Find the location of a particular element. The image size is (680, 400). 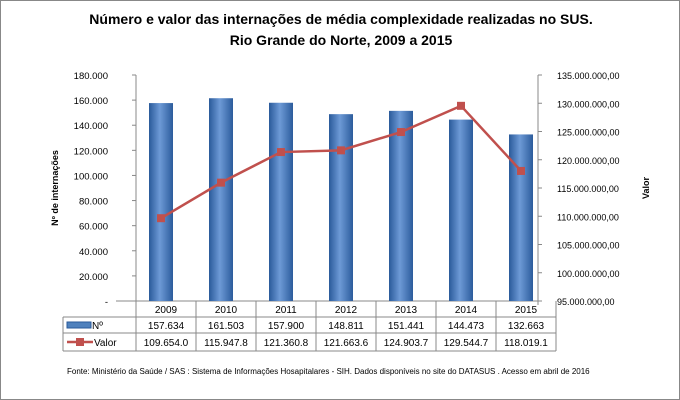

x-tick-label: 2013 is located at coordinates (406, 310).